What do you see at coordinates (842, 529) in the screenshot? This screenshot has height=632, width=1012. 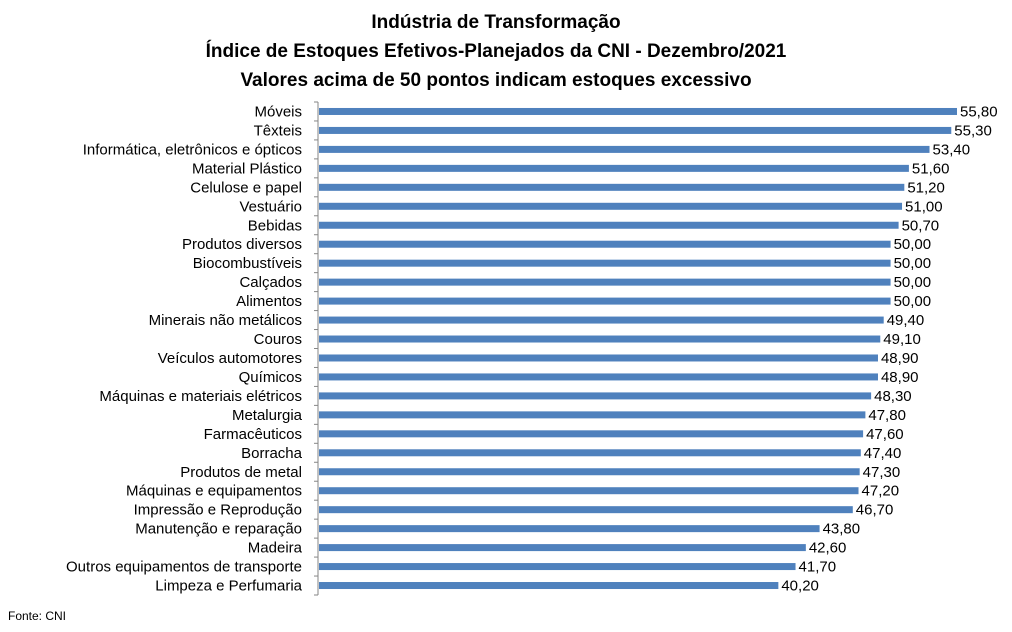 I see `data-label: 43,80` at bounding box center [842, 529].